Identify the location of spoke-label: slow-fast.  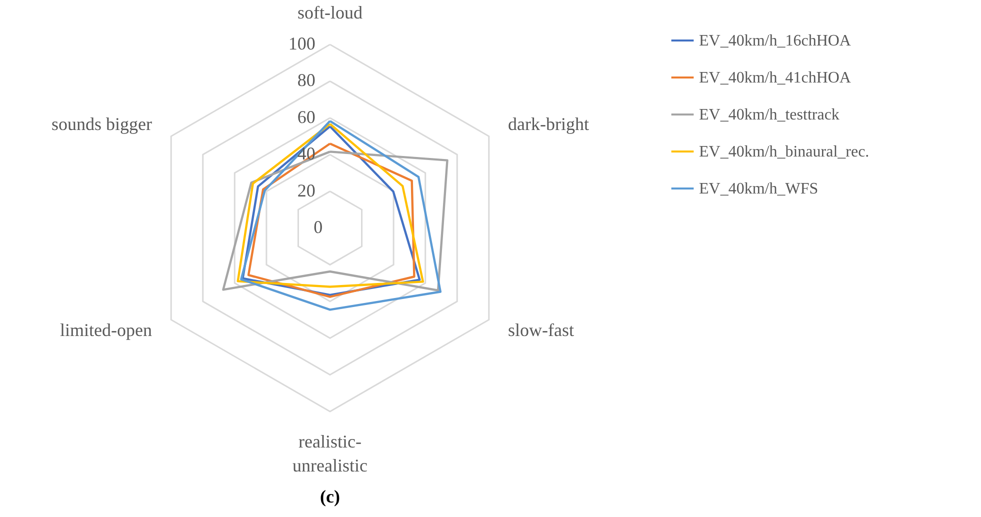
(541, 330).